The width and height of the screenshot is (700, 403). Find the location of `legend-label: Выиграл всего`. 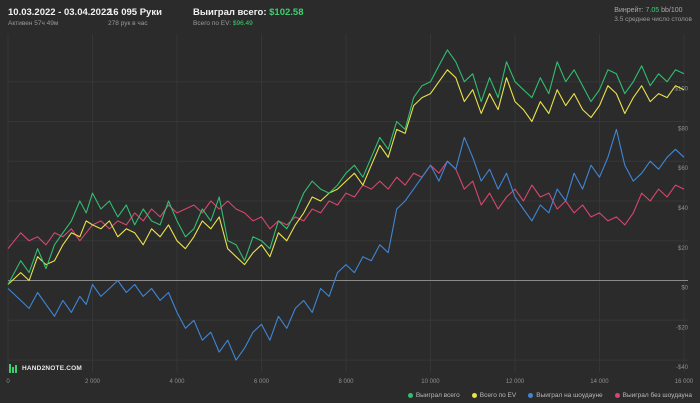

legend-label: Выиграл всего is located at coordinates (437, 395).